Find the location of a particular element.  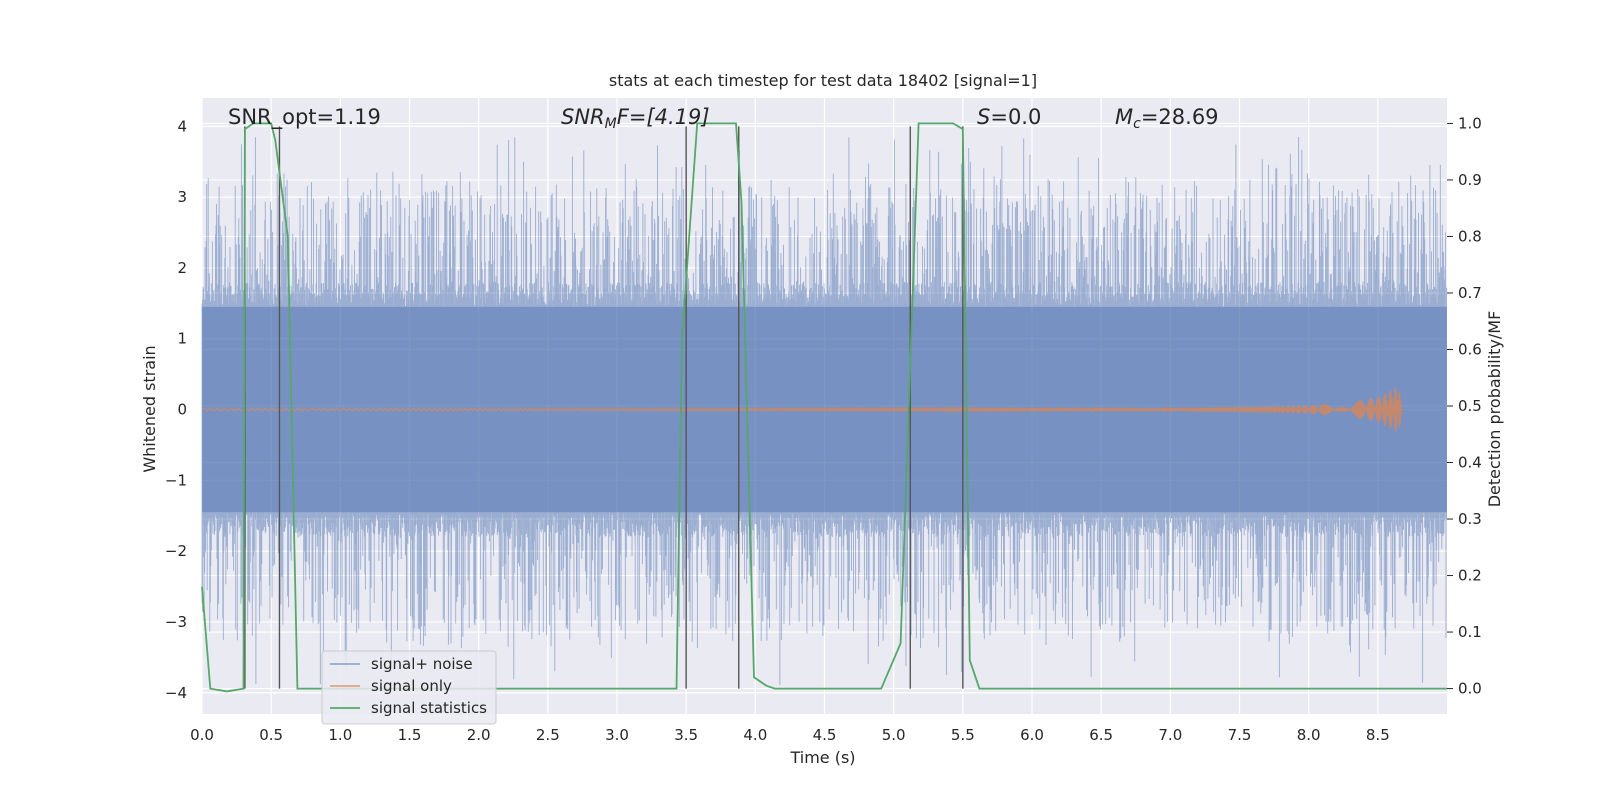

y-tick-label-left: 3 is located at coordinates (182, 197).